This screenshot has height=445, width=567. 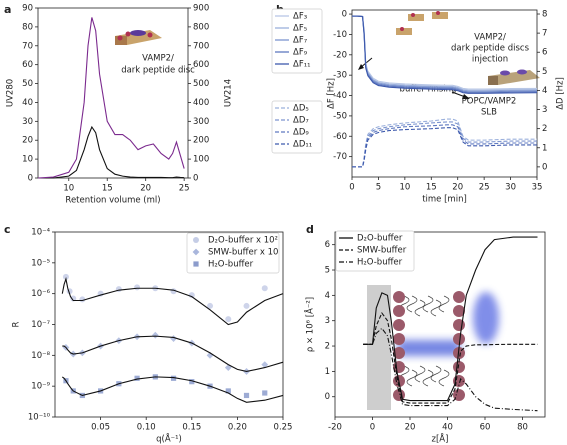 I want to click on y-tick-label: -70, so click(x=340, y=157).